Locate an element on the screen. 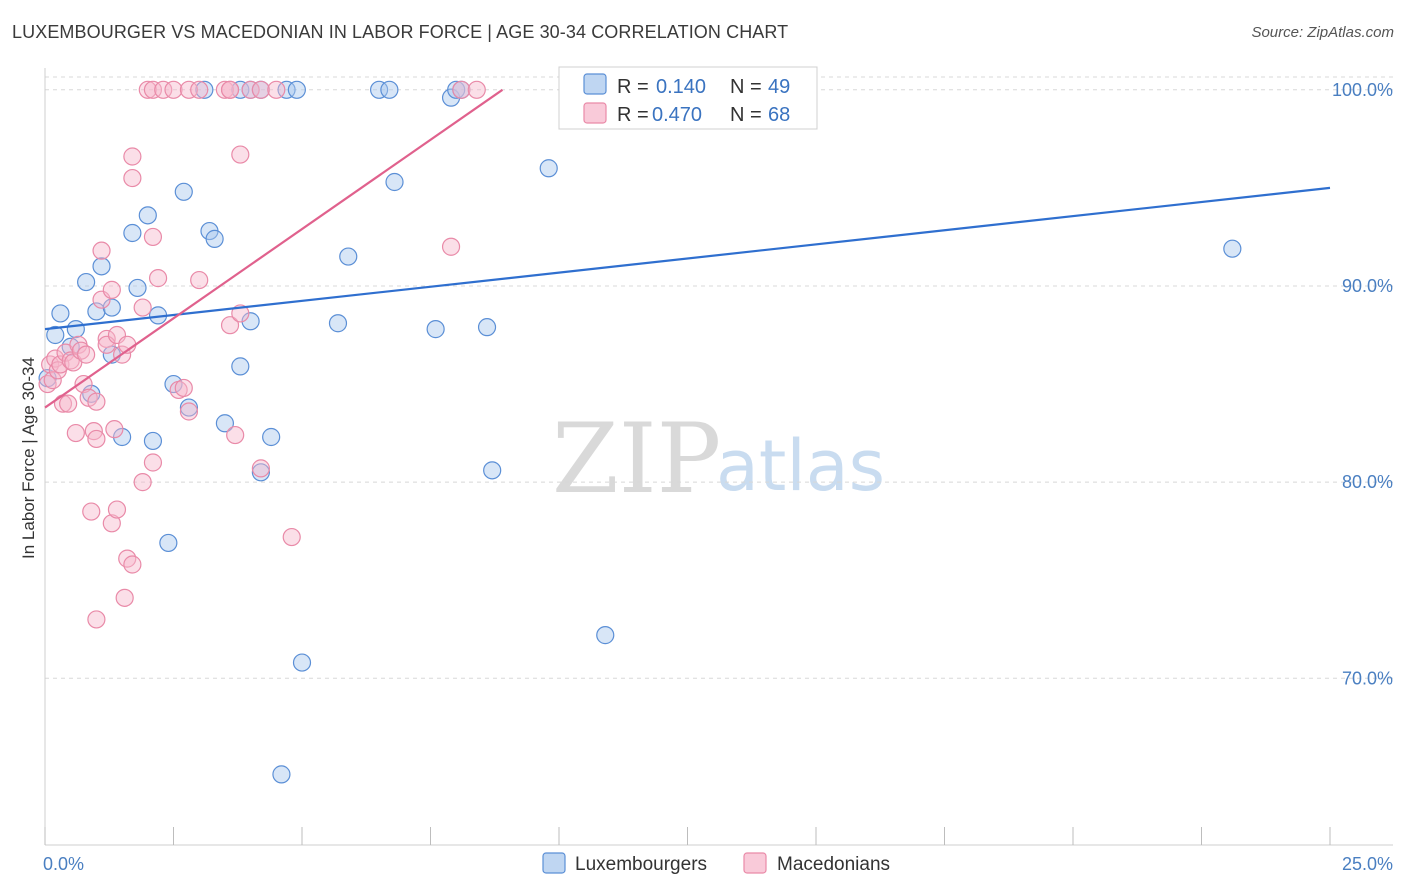 The height and width of the screenshot is (892, 1406). y-tick-label: 70.0% is located at coordinates (1367, 678).